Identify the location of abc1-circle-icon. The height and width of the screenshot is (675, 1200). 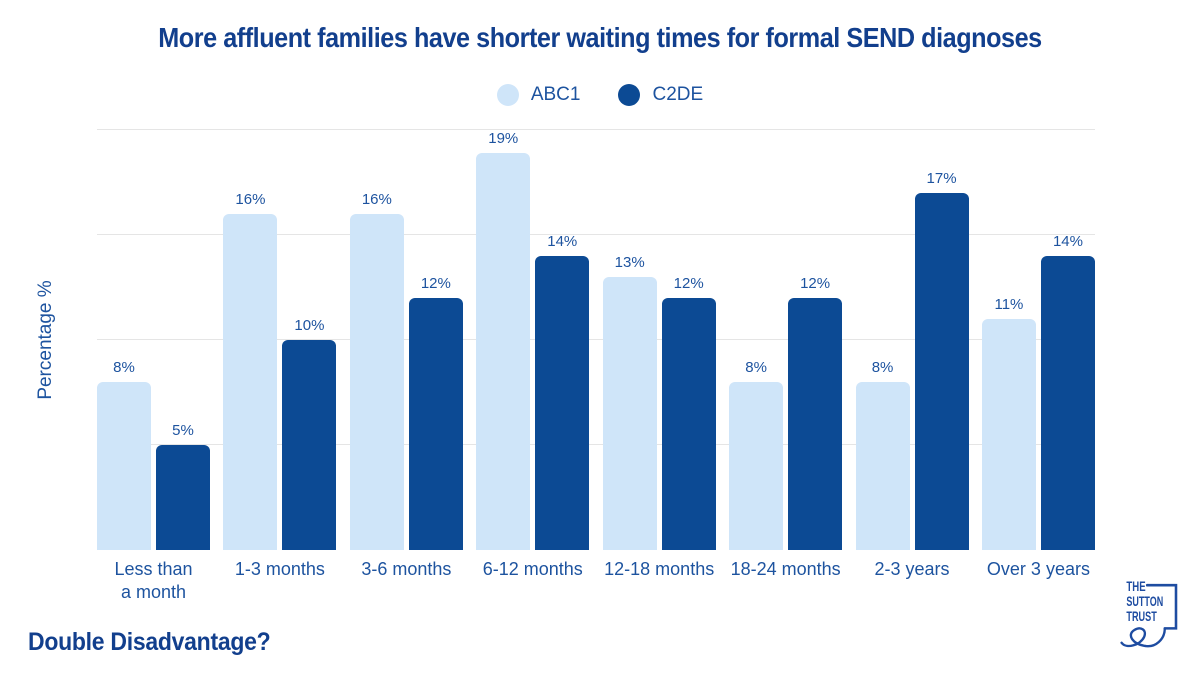
(507, 95).